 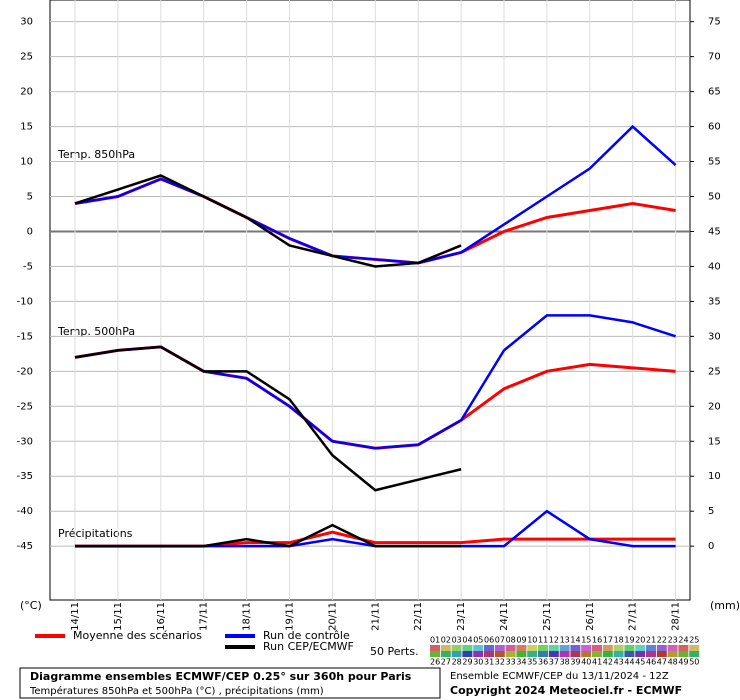 I want to click on perturbation-label: 28, so click(x=457, y=662).